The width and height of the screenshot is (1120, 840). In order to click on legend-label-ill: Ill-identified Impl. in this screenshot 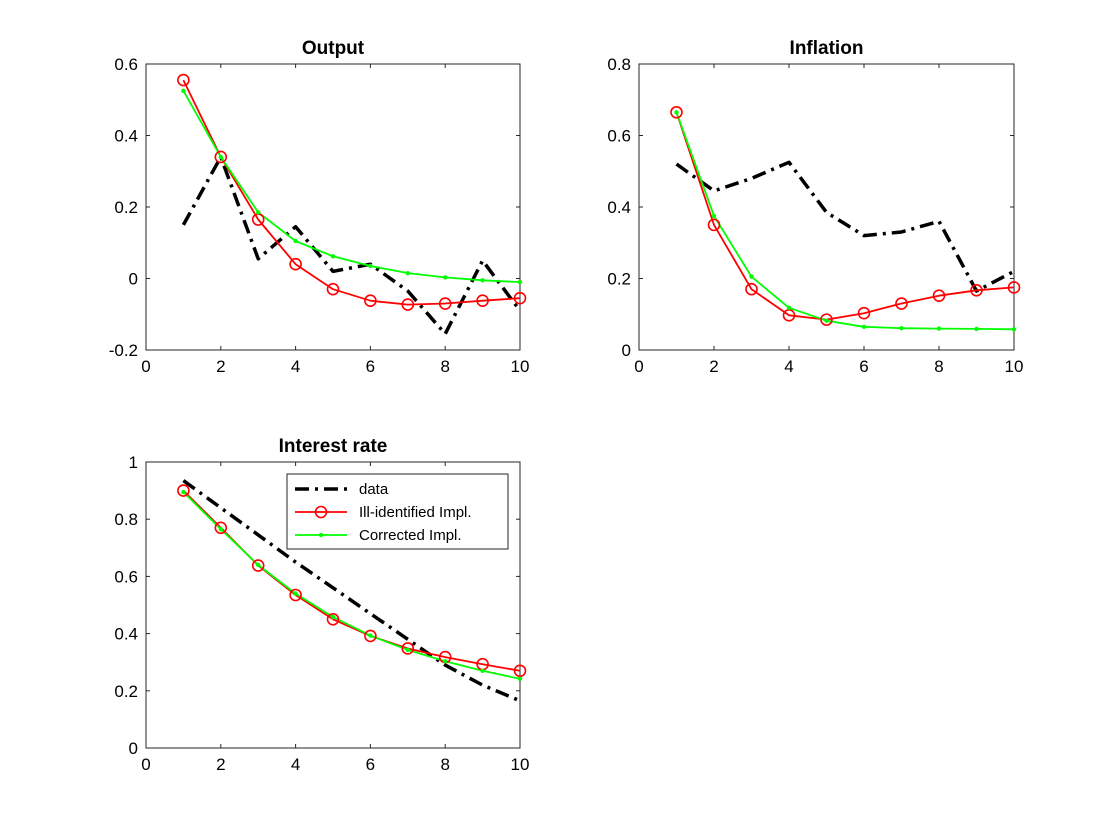, I will do `click(415, 512)`.